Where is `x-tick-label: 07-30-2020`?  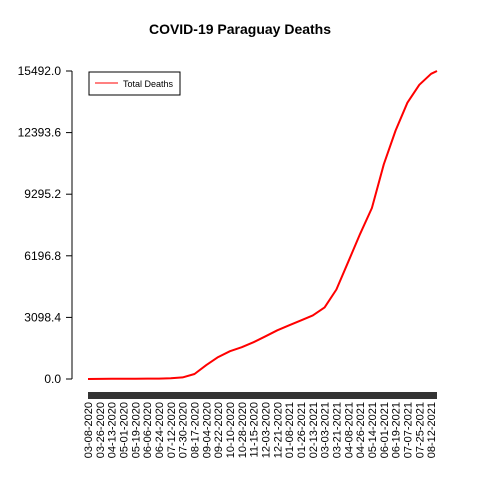 x-tick-label: 07-30-2020 is located at coordinates (184, 430).